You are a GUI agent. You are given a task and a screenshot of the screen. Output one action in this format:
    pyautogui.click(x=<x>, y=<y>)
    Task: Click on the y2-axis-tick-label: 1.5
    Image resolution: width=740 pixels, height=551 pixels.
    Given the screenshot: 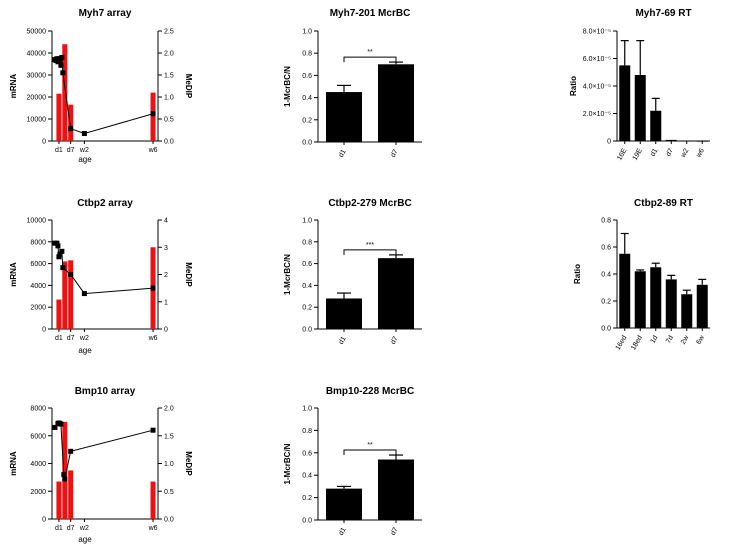 What is the action you would take?
    pyautogui.click(x=169, y=76)
    